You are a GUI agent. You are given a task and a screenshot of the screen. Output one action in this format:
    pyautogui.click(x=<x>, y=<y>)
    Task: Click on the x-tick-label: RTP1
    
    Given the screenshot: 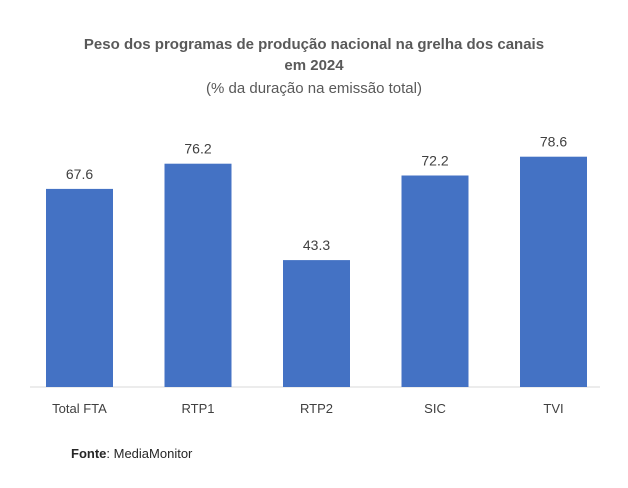 What is the action you would take?
    pyautogui.click(x=198, y=408)
    